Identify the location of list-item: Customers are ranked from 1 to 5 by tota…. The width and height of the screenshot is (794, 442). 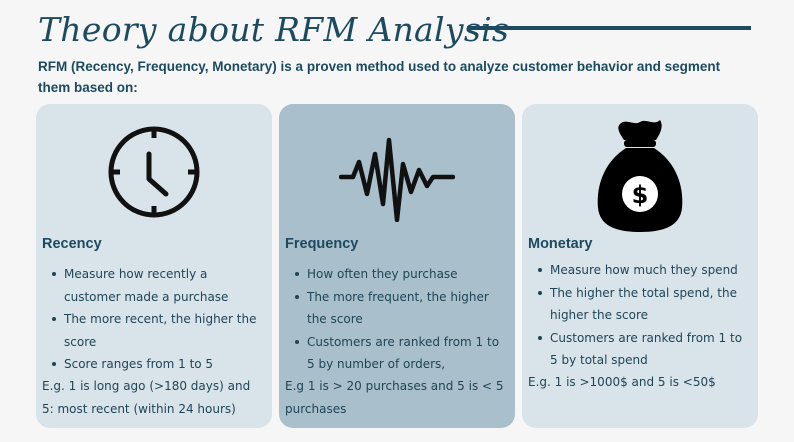
(642, 349).